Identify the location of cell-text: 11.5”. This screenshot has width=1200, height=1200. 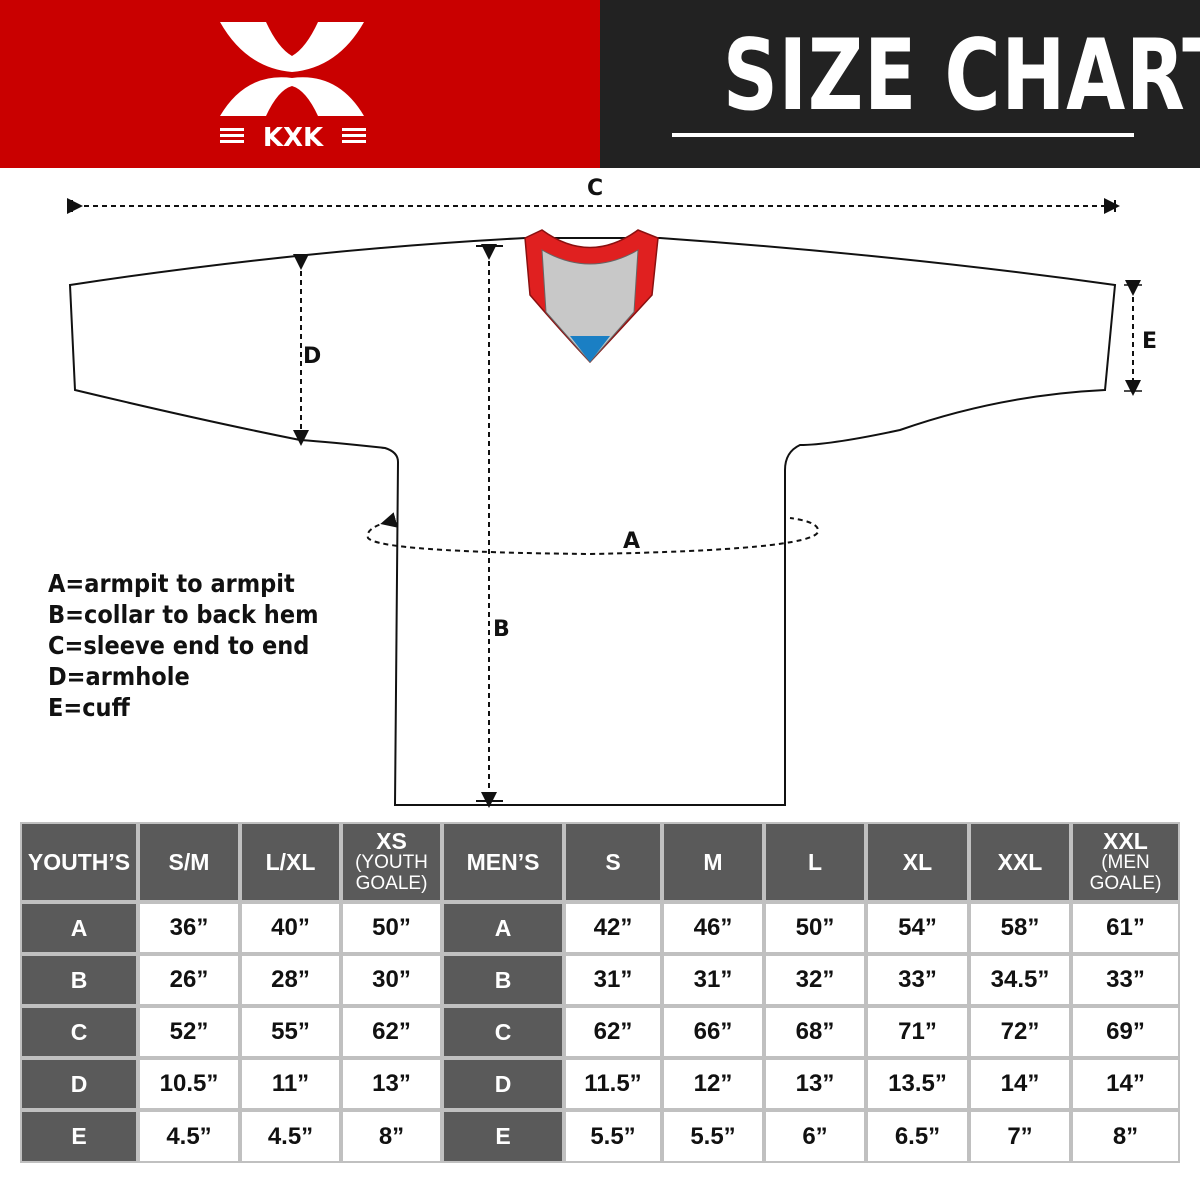
(613, 1083).